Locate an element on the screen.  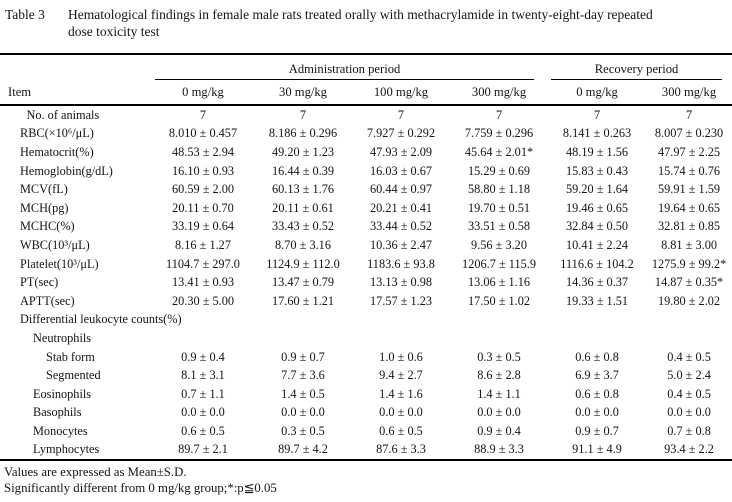
row-value: 88.9 ± 3.3 is located at coordinates (499, 449).